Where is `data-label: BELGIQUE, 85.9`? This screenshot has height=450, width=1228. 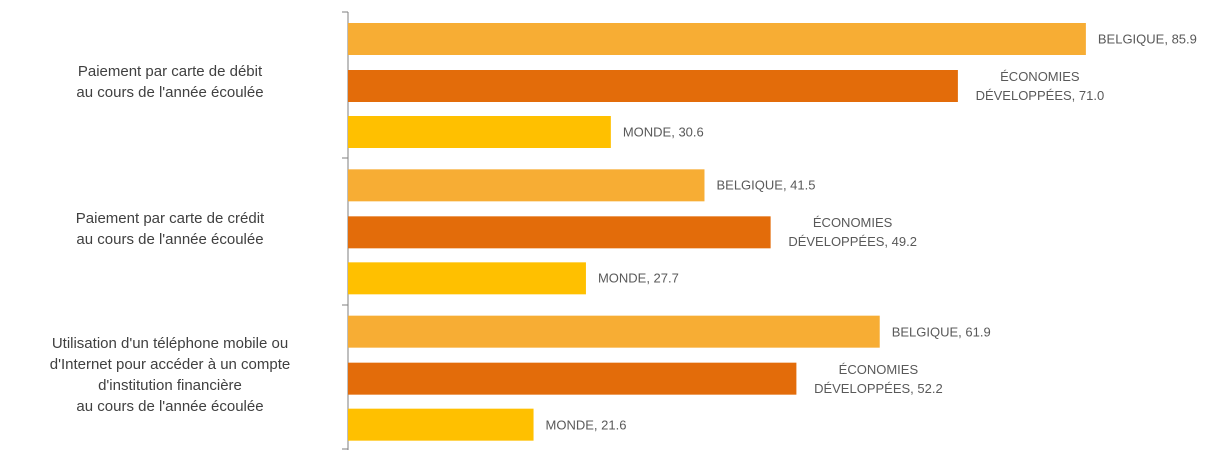 data-label: BELGIQUE, 85.9 is located at coordinates (1147, 39).